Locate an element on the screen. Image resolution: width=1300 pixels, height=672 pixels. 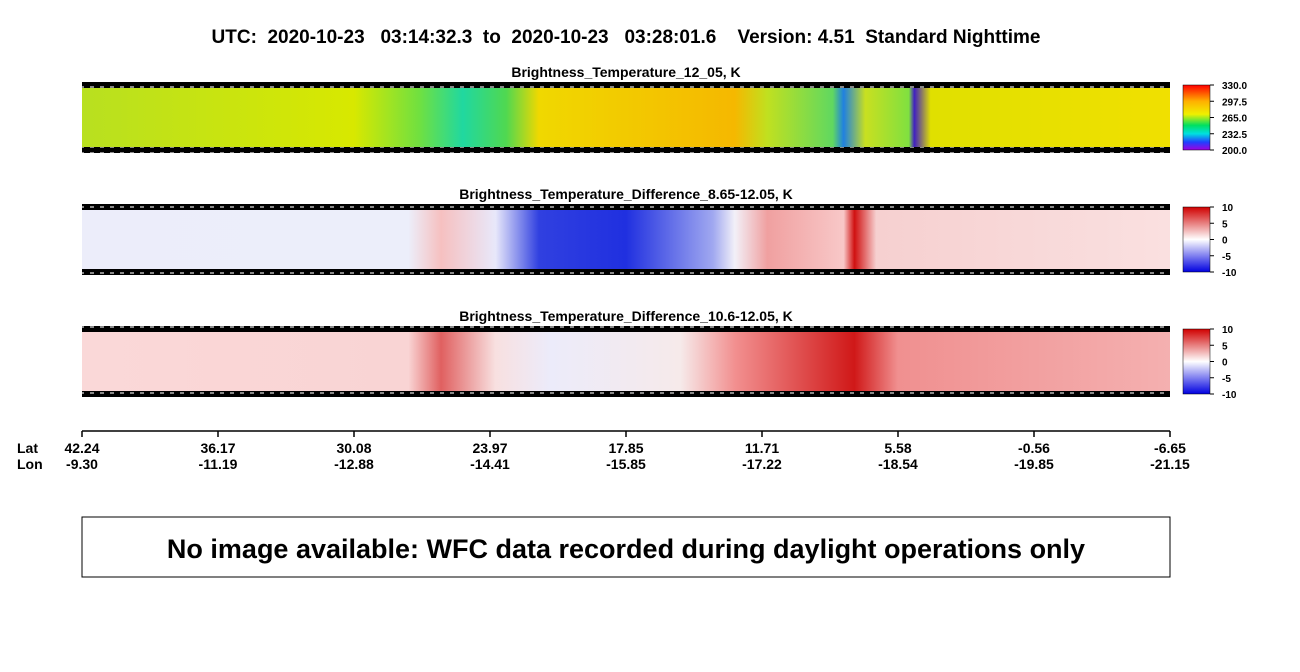
axis-label: 11.71 is located at coordinates (762, 448).